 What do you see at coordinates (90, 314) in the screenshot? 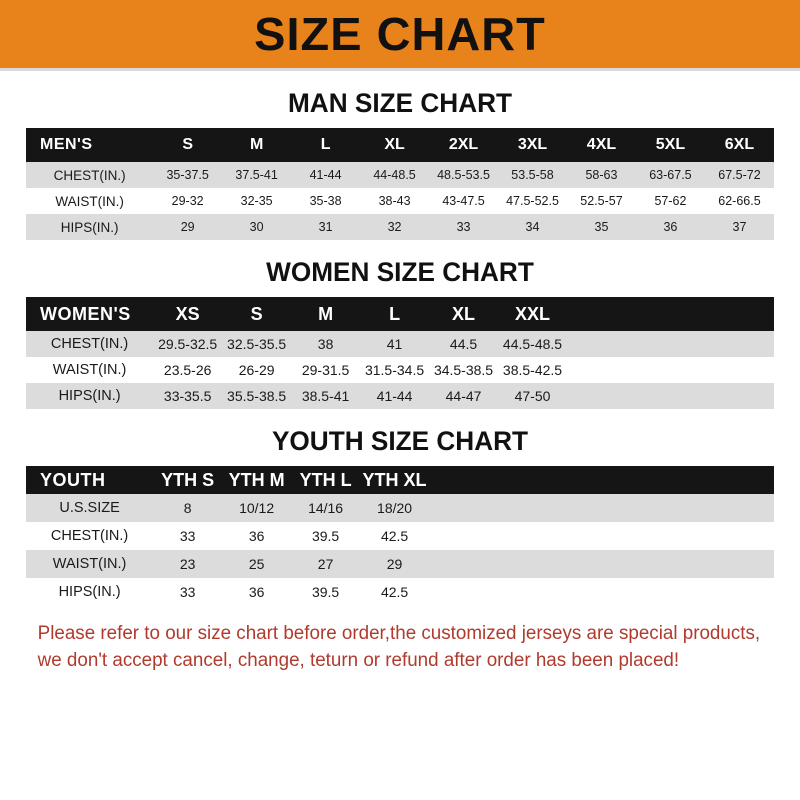
I see `women-row-label-header: WOMEN'S` at bounding box center [90, 314].